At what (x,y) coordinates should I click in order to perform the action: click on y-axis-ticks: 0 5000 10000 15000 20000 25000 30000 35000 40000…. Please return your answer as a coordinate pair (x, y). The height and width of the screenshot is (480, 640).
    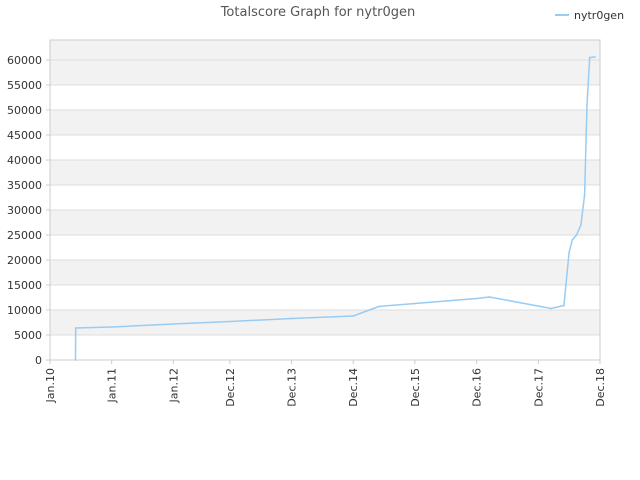
    Looking at the image, I should click on (28, 210).